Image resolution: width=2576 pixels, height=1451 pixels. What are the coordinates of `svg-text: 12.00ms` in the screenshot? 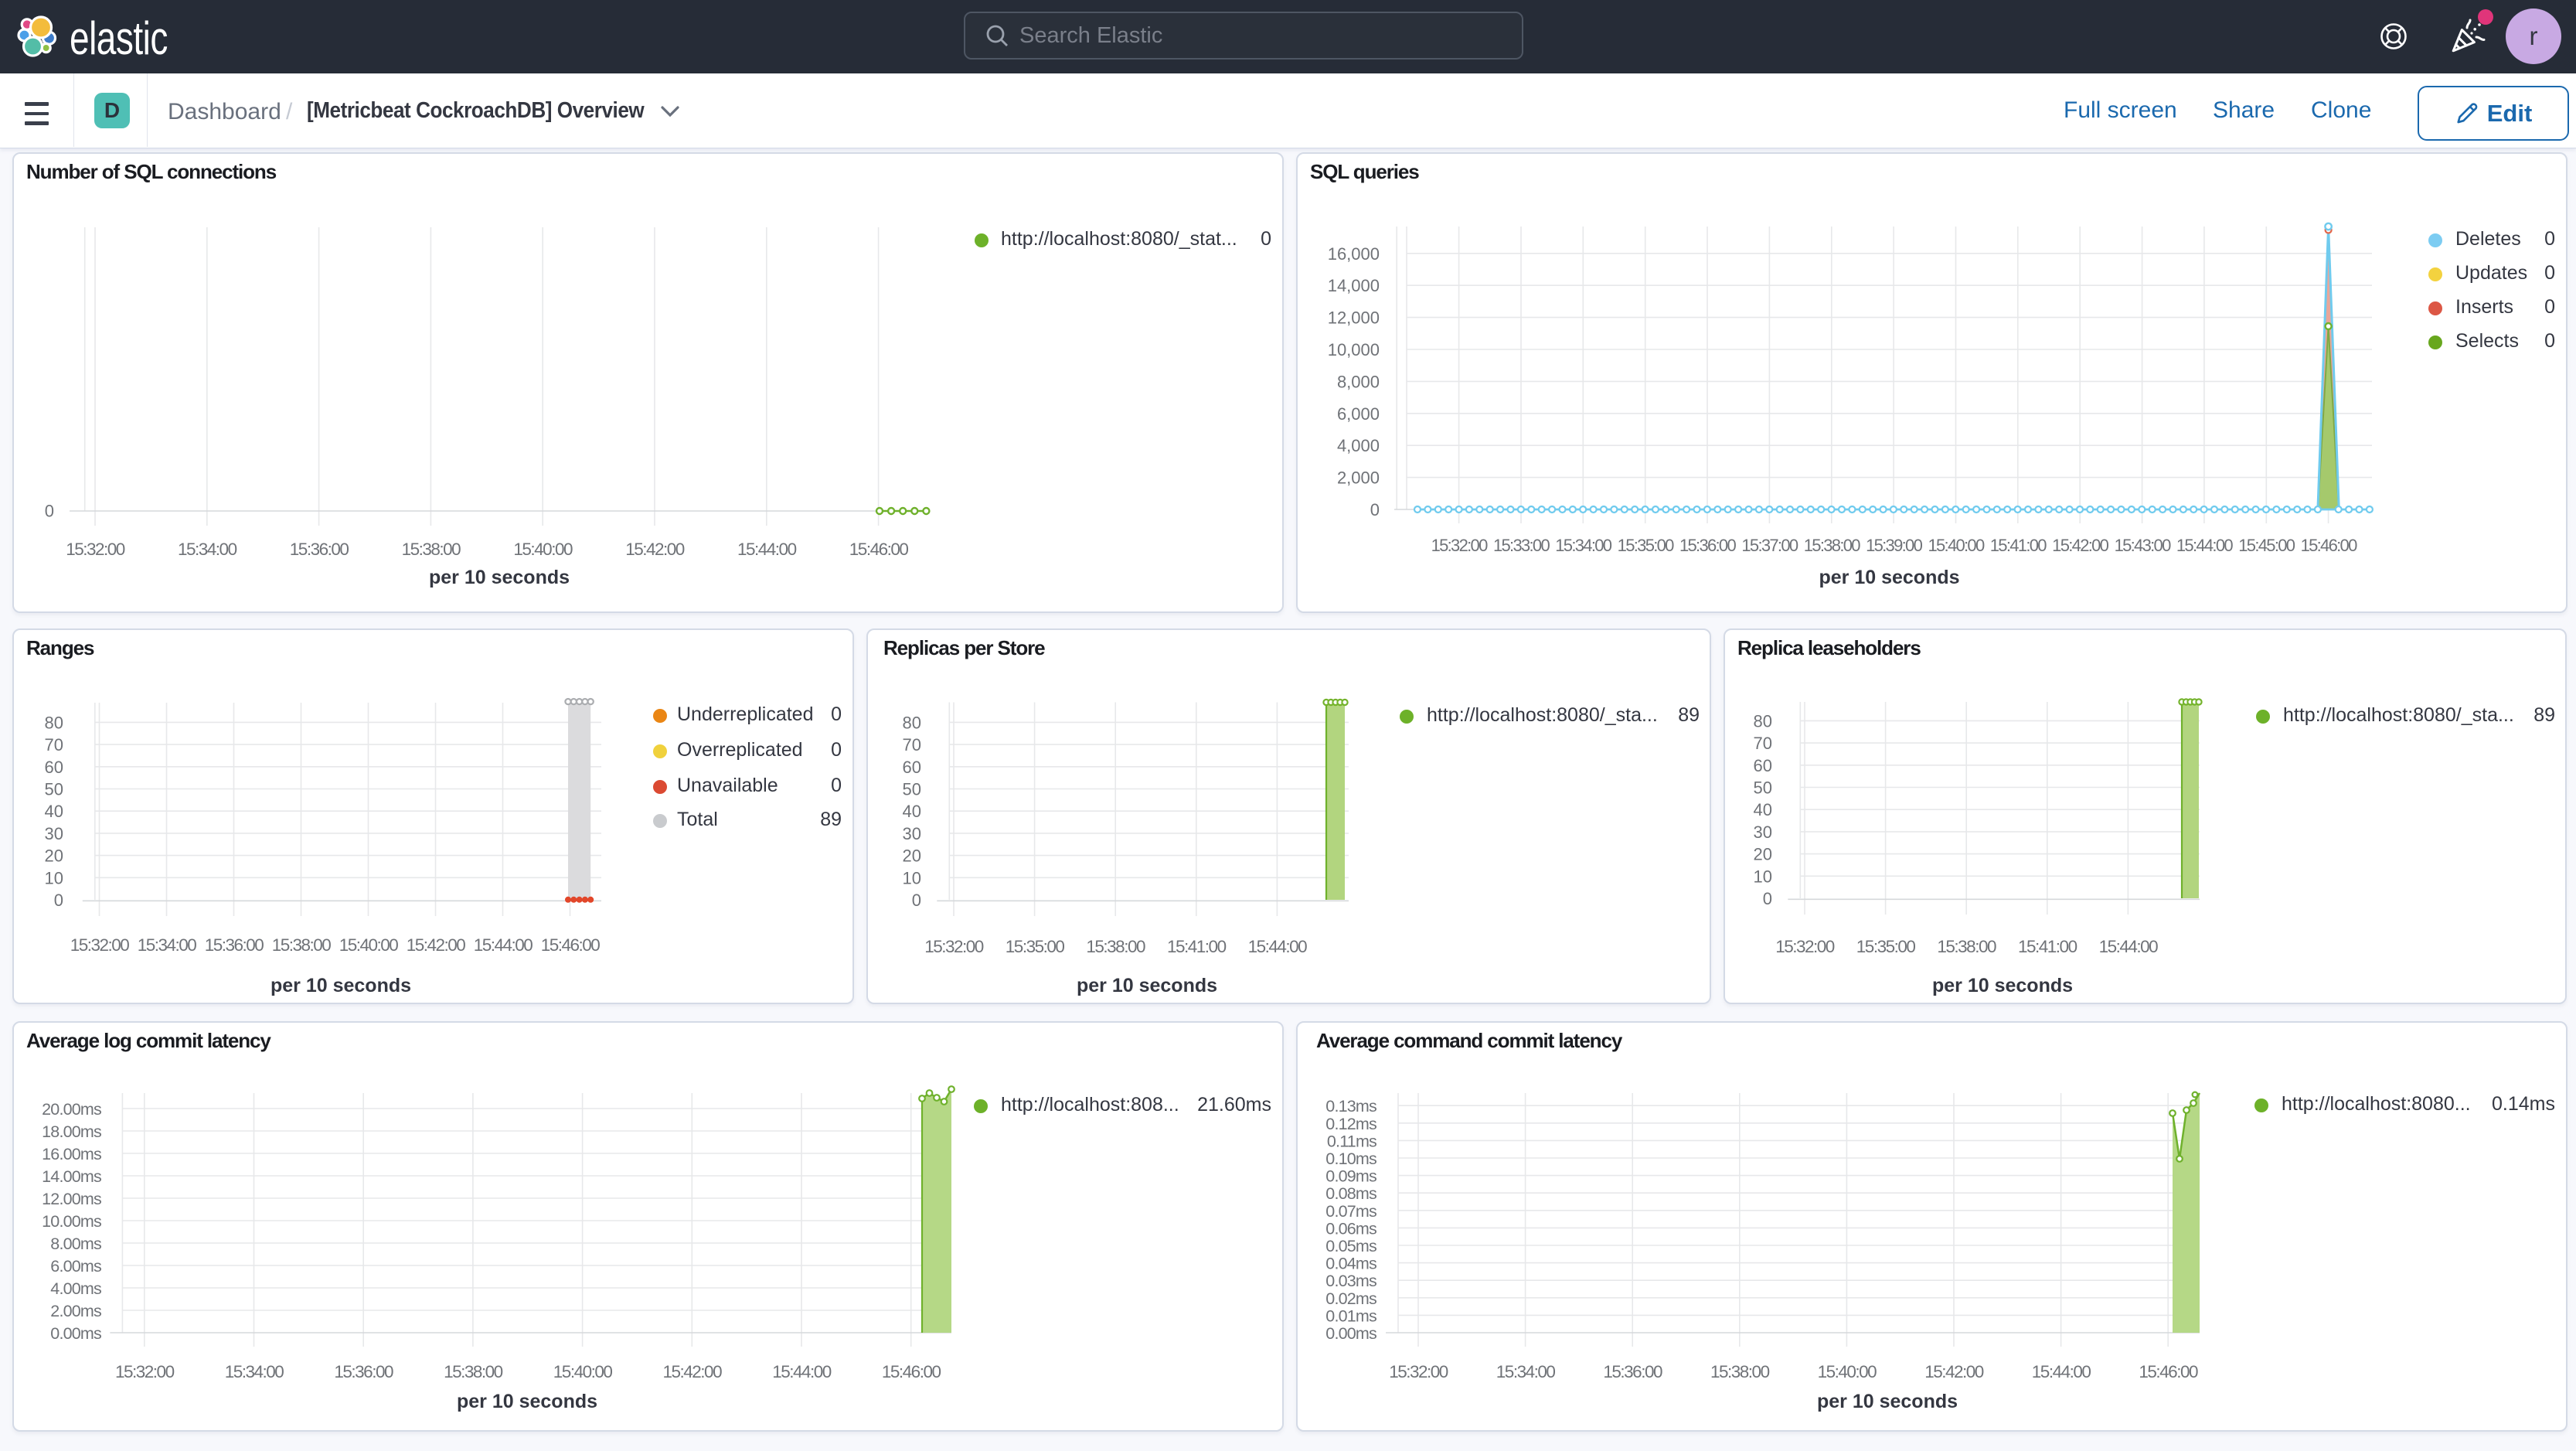 It's located at (71, 1199).